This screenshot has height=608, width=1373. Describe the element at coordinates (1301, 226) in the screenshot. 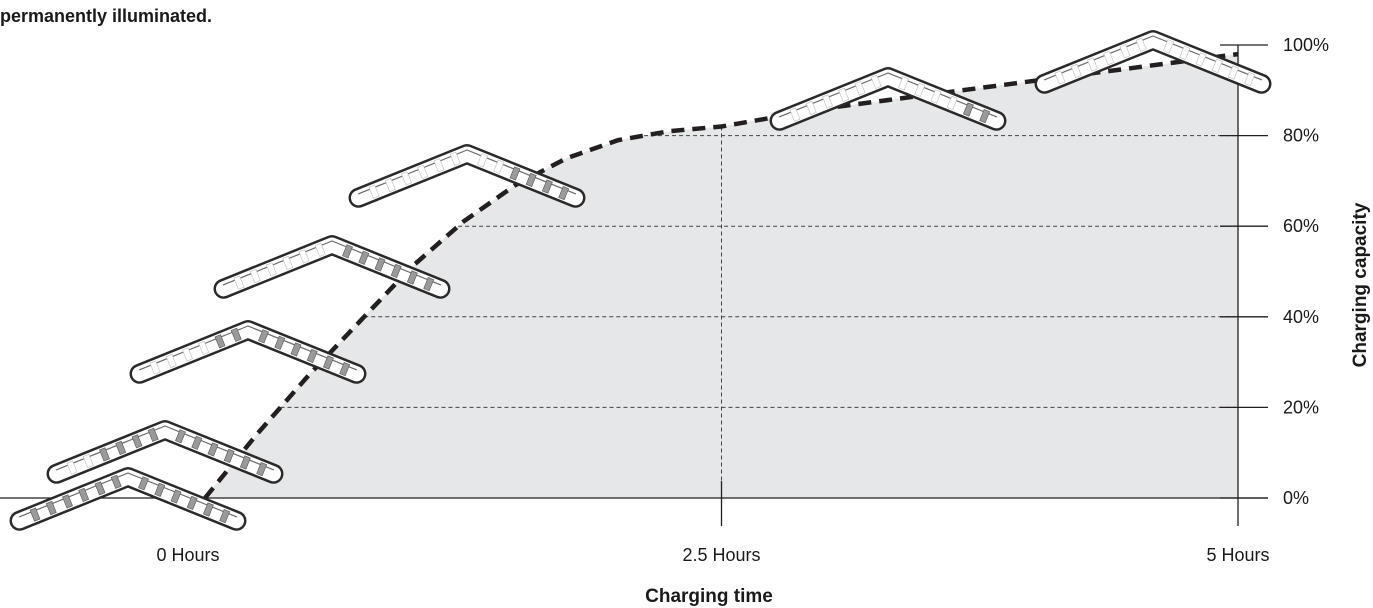

I see `y-tick-label-60: 60%` at that location.